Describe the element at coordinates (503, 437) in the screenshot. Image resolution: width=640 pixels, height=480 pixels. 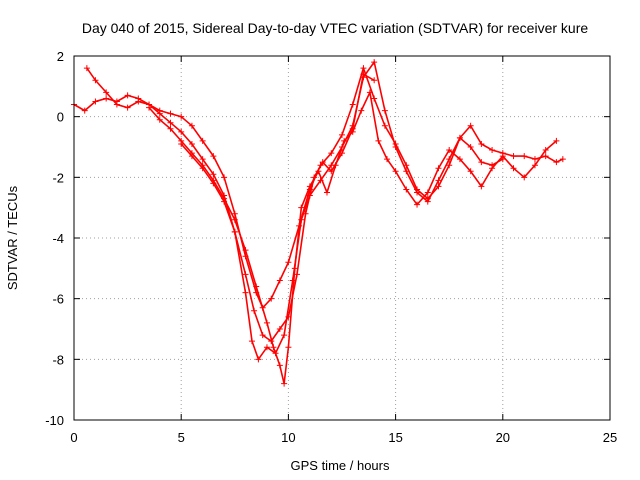
I see `x-tick-label: 20` at that location.